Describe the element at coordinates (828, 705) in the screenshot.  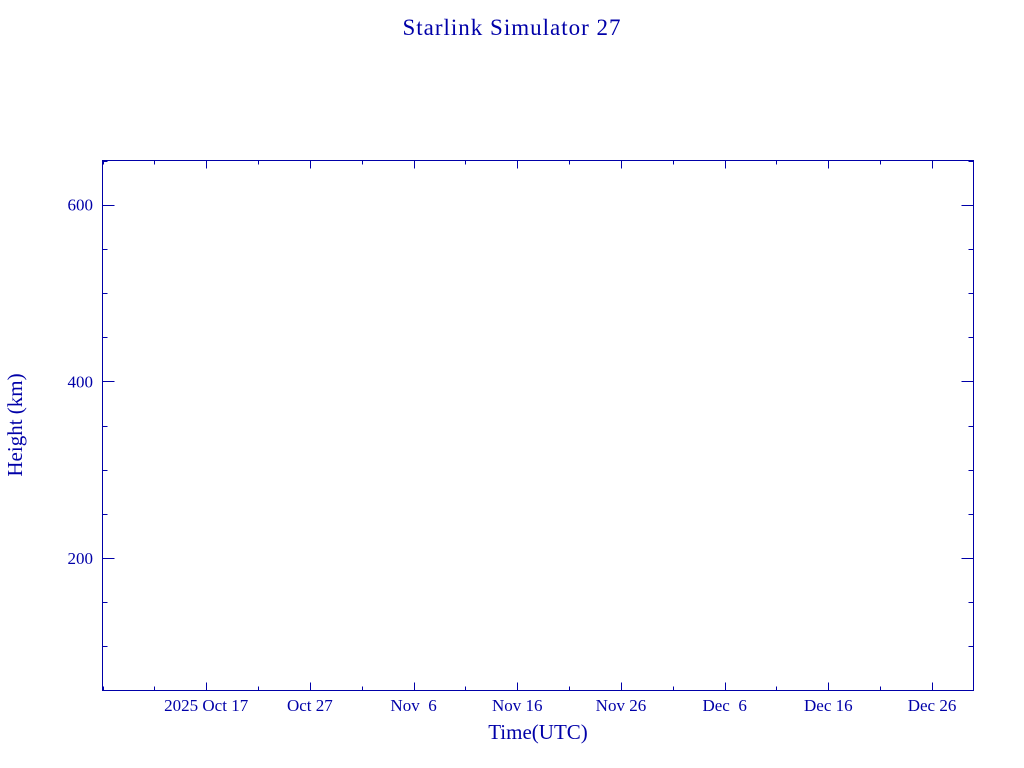
I see `x-tick-label: Dec 16` at that location.